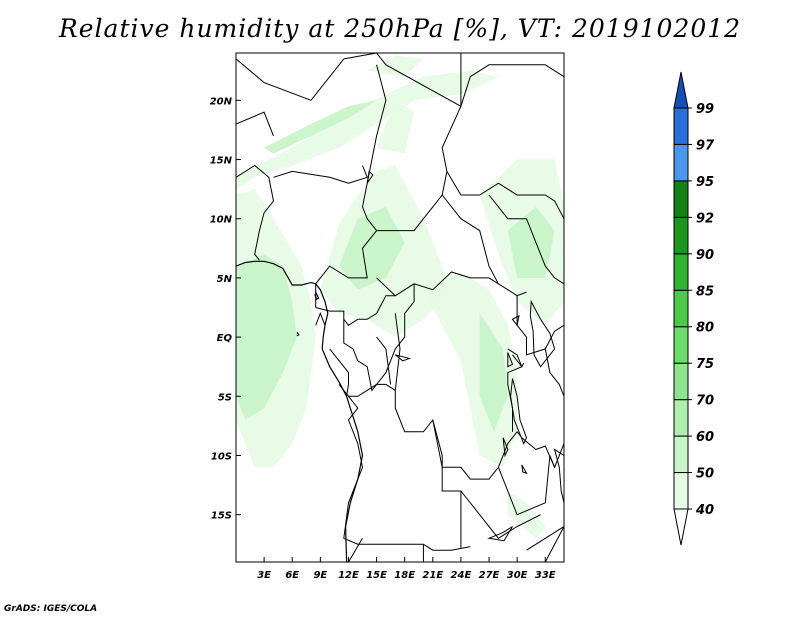 The width and height of the screenshot is (800, 618). I want to click on lat-tick-label: EQ, so click(225, 338).